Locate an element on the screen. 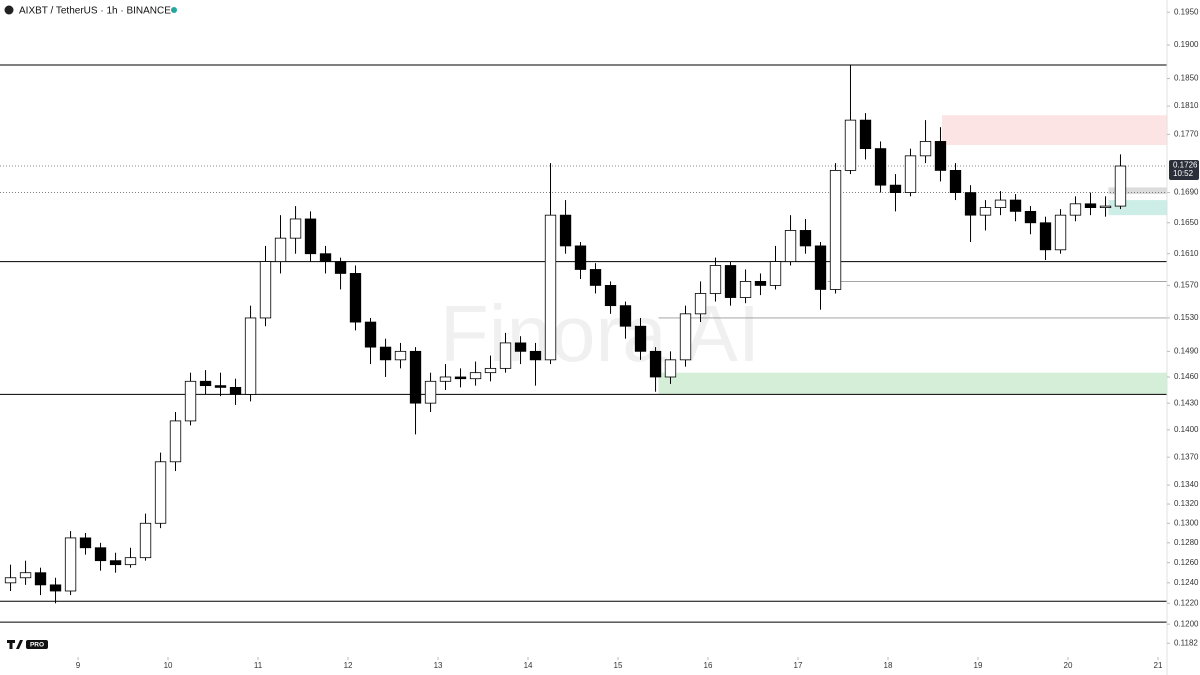 This screenshot has height=675, width=1200. x-tick-label: 9 is located at coordinates (78, 665).